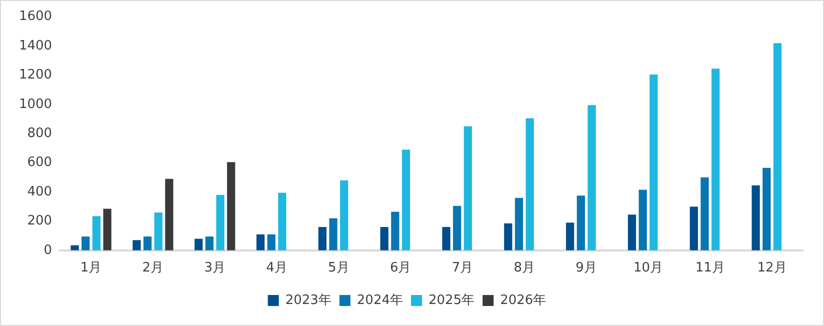 The width and height of the screenshot is (824, 326). What do you see at coordinates (586, 268) in the screenshot?
I see `x-tick-label: 9月` at bounding box center [586, 268].